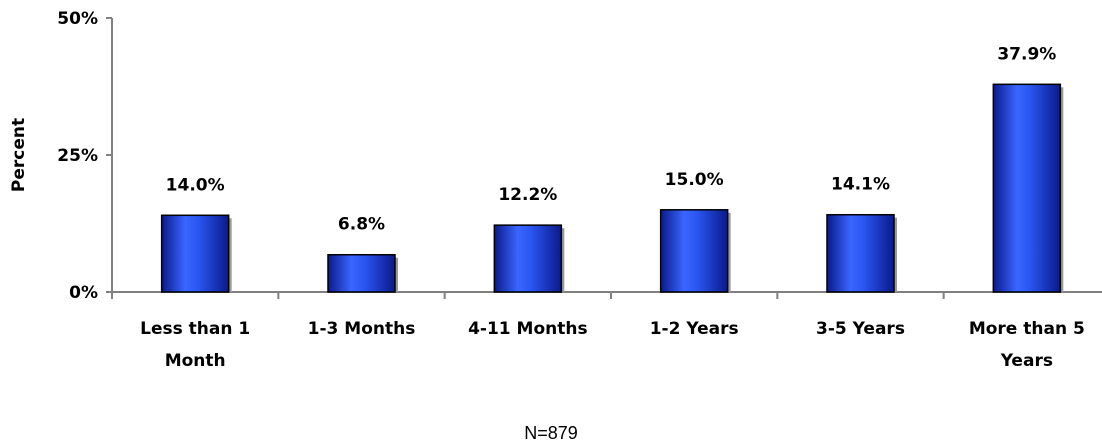 Image resolution: width=1102 pixels, height=446 pixels. What do you see at coordinates (1027, 329) in the screenshot?
I see `category-label: More than 5` at bounding box center [1027, 329].